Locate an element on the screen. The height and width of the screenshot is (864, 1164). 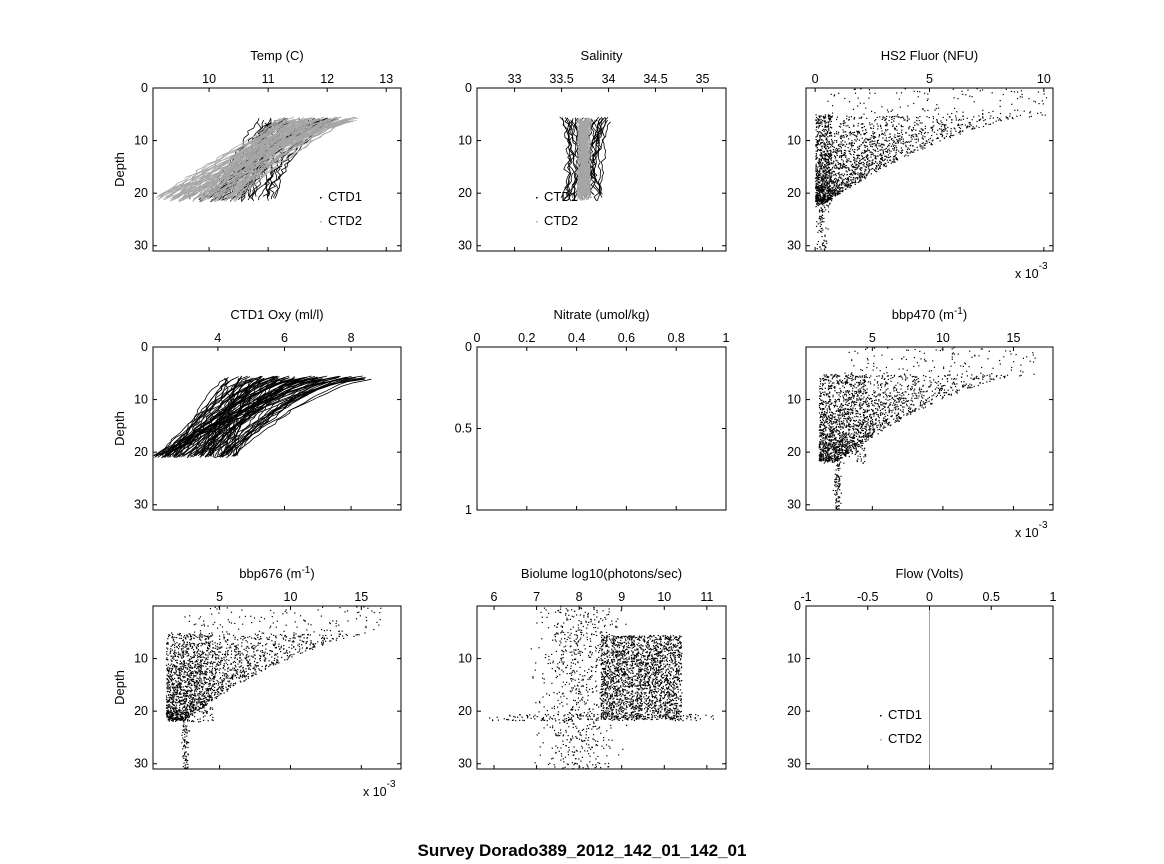
y-tick-label: 10 is located at coordinates (465, 141).